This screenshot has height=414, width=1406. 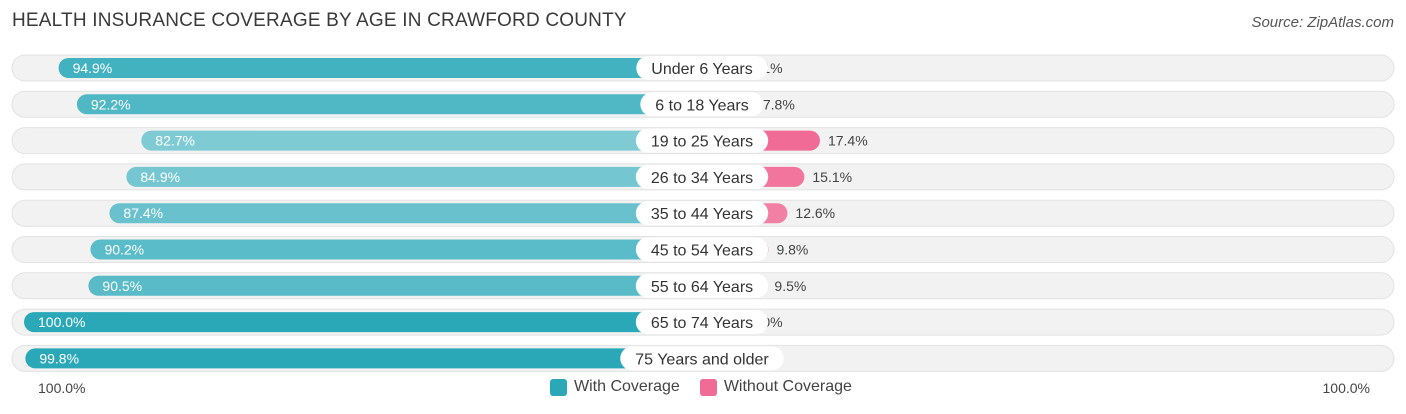 I want to click on category-label: 75 Years and older, so click(x=702, y=359).